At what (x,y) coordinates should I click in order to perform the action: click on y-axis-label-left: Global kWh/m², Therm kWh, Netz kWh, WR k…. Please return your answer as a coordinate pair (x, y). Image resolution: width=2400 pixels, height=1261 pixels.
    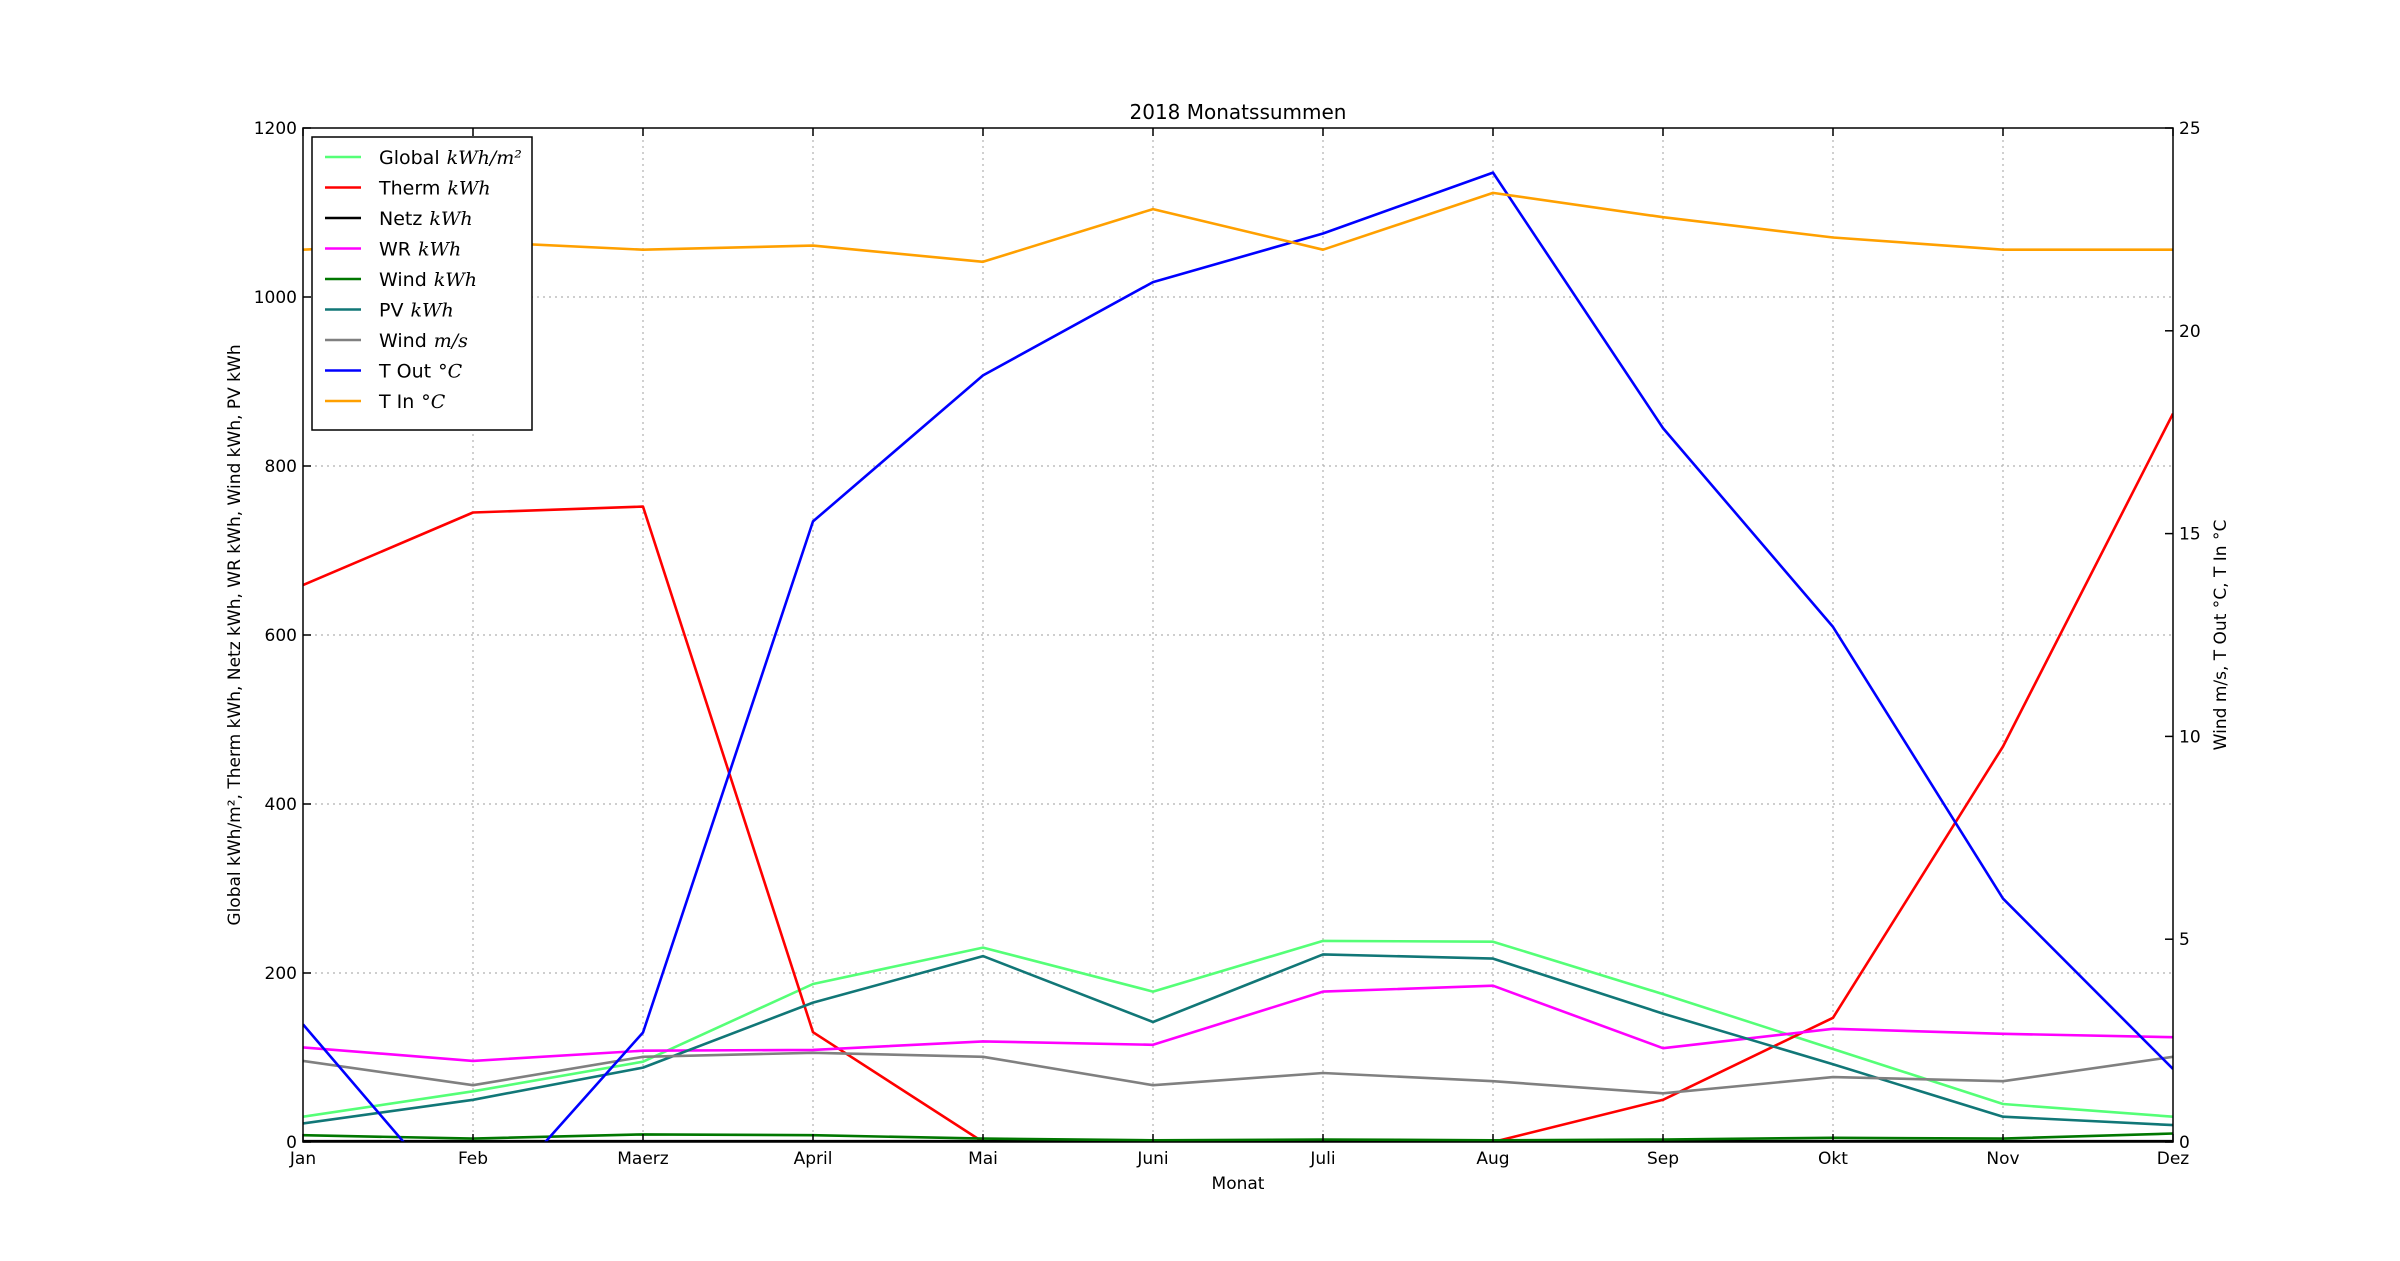
    Looking at the image, I should click on (235, 634).